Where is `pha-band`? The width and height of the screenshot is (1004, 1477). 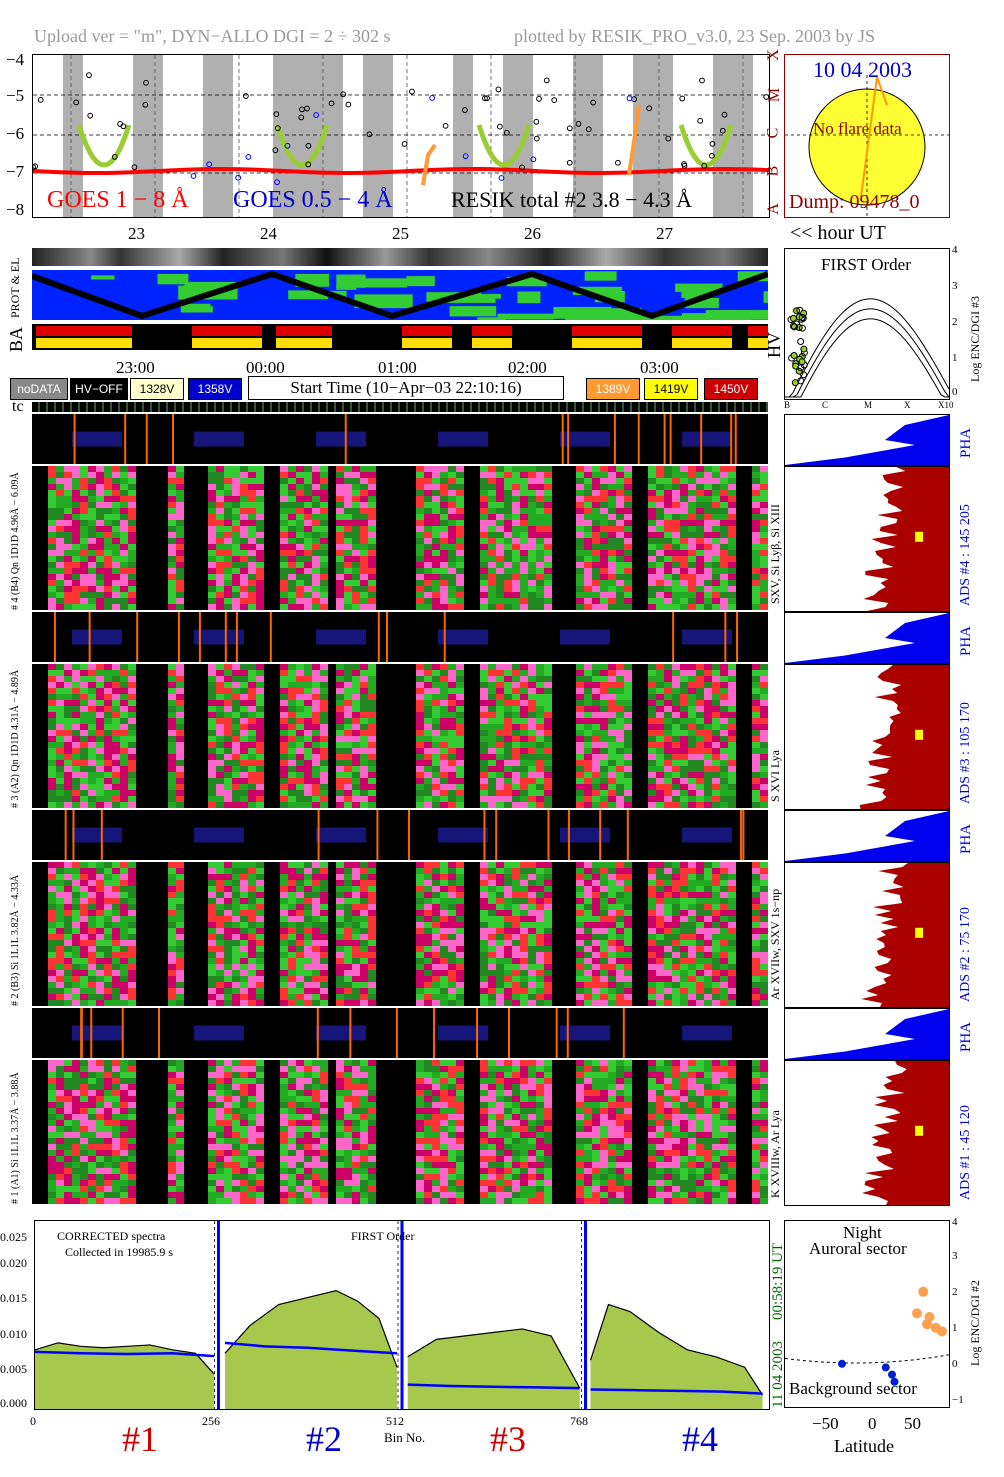 pha-band is located at coordinates (707, 637).